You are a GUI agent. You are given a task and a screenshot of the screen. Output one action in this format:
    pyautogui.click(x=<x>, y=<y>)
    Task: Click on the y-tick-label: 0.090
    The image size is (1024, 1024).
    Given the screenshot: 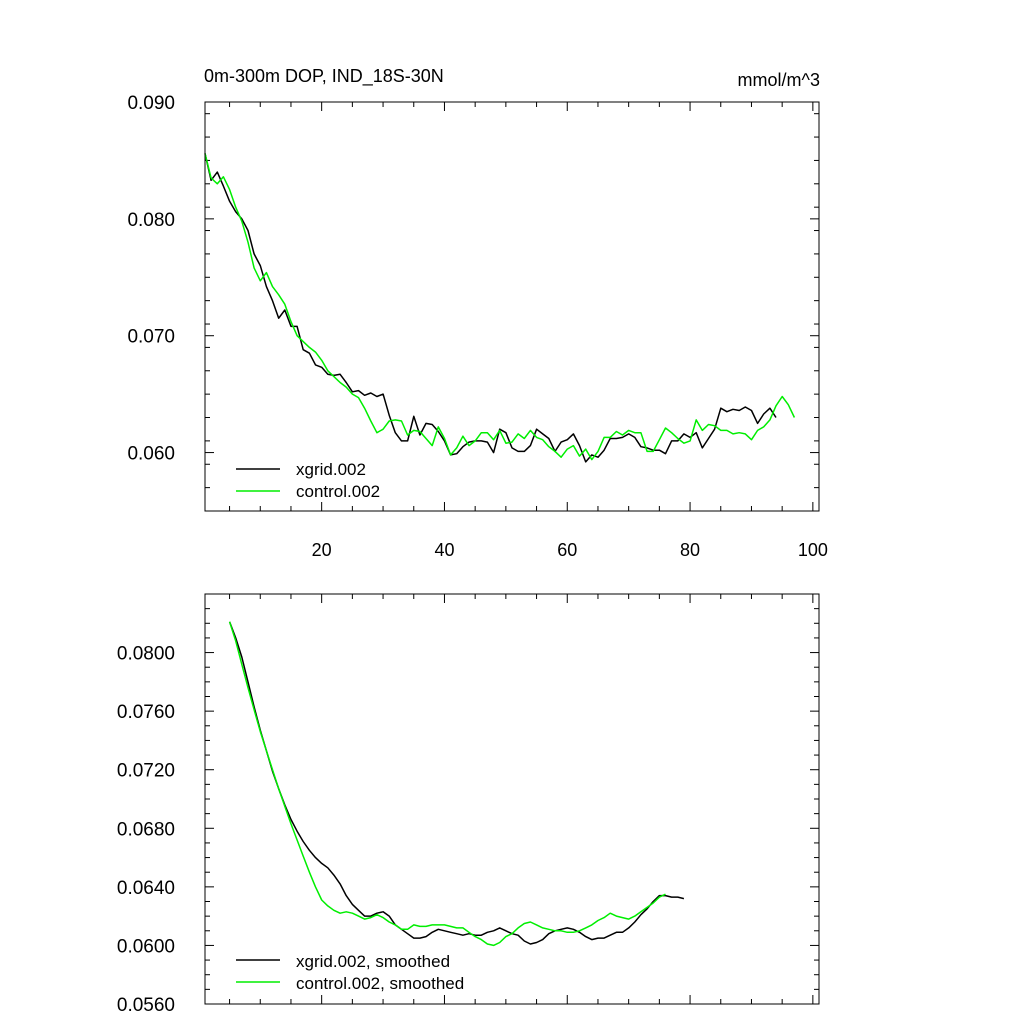 What is the action you would take?
    pyautogui.click(x=151, y=103)
    